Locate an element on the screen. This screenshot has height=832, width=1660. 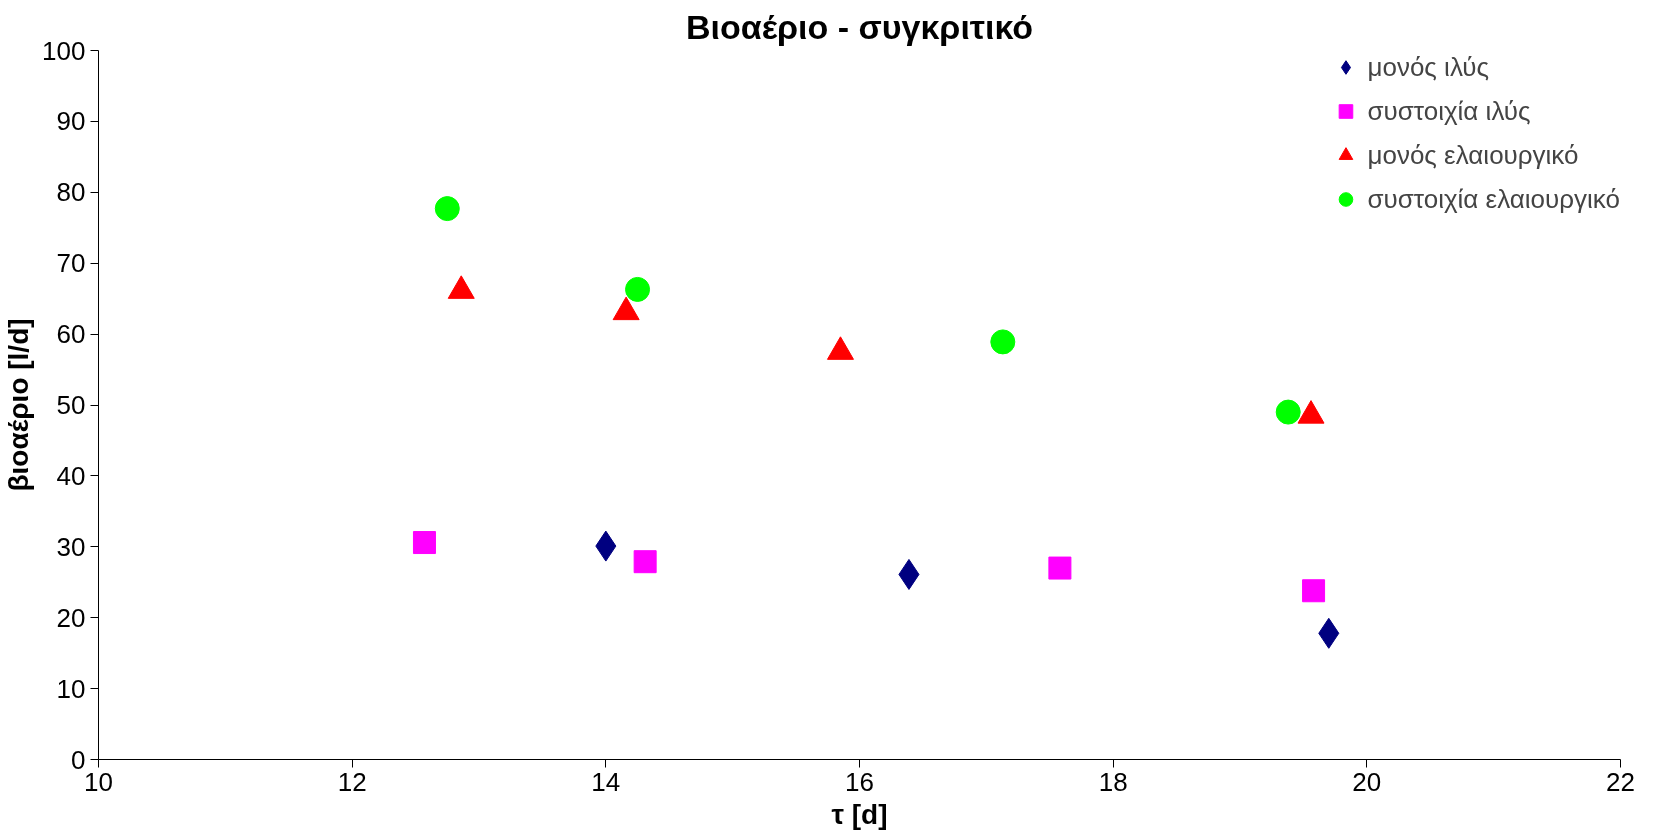
legend-label: συστοιχία ιλύς is located at coordinates (1449, 111).